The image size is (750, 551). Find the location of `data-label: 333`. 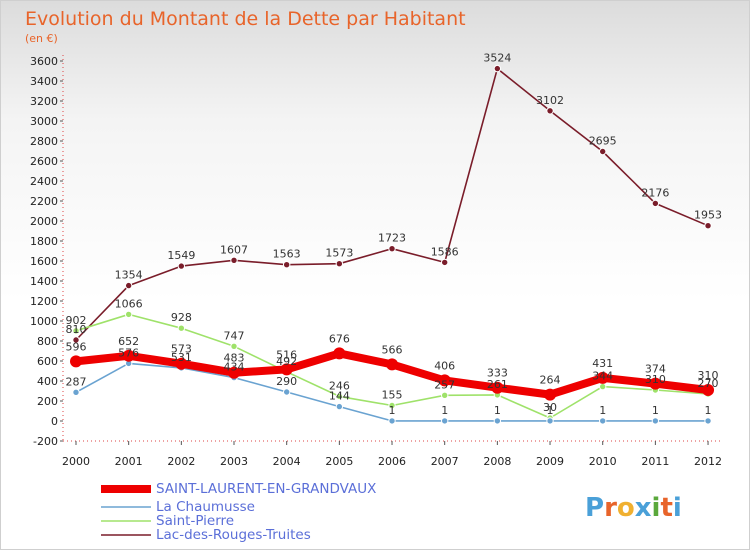

data-label: 333 is located at coordinates (497, 373).